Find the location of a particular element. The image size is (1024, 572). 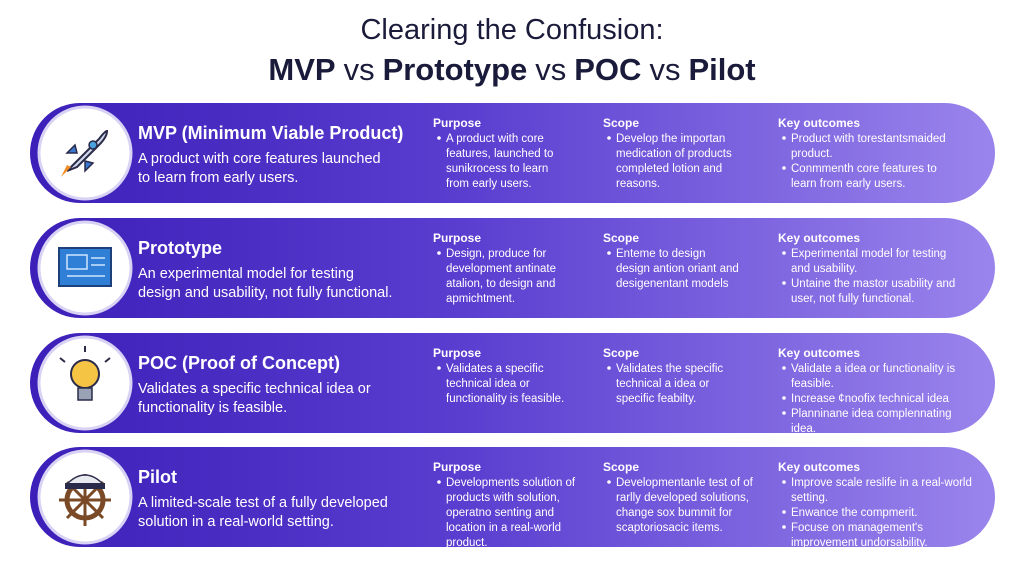

bullet-text: Product with torestantsmaided is located at coordinates (868, 139).